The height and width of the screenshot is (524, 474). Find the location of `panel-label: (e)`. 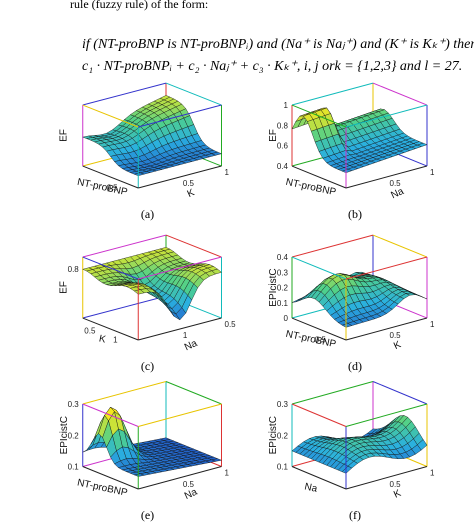

panel-label: (e) is located at coordinates (147, 515).